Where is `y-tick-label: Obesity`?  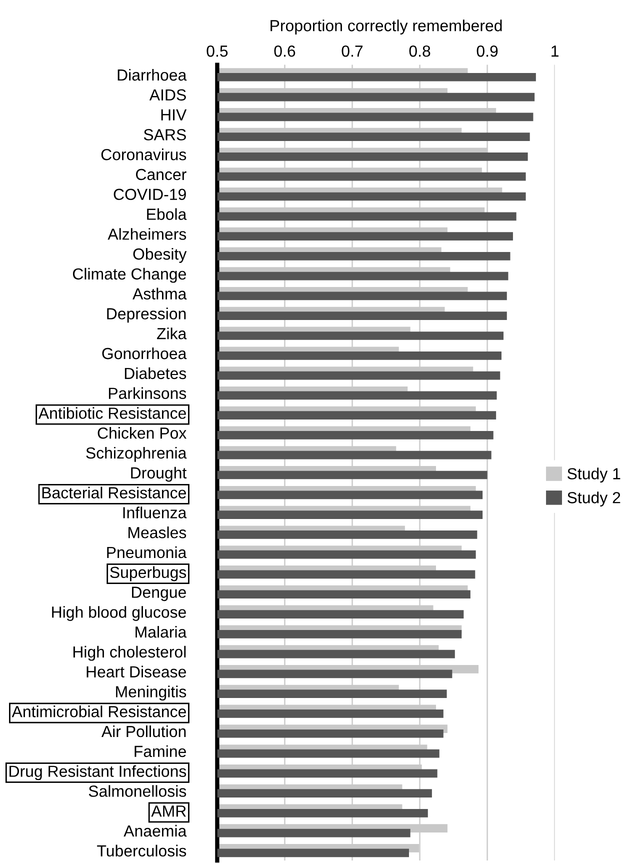
y-tick-label: Obesity is located at coordinates (160, 255).